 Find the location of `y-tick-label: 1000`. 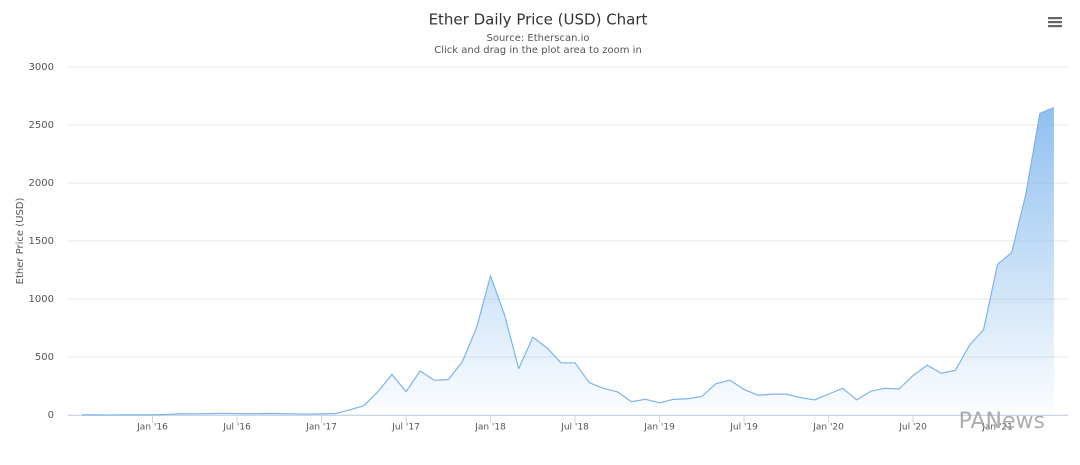

y-tick-label: 1000 is located at coordinates (41, 299).